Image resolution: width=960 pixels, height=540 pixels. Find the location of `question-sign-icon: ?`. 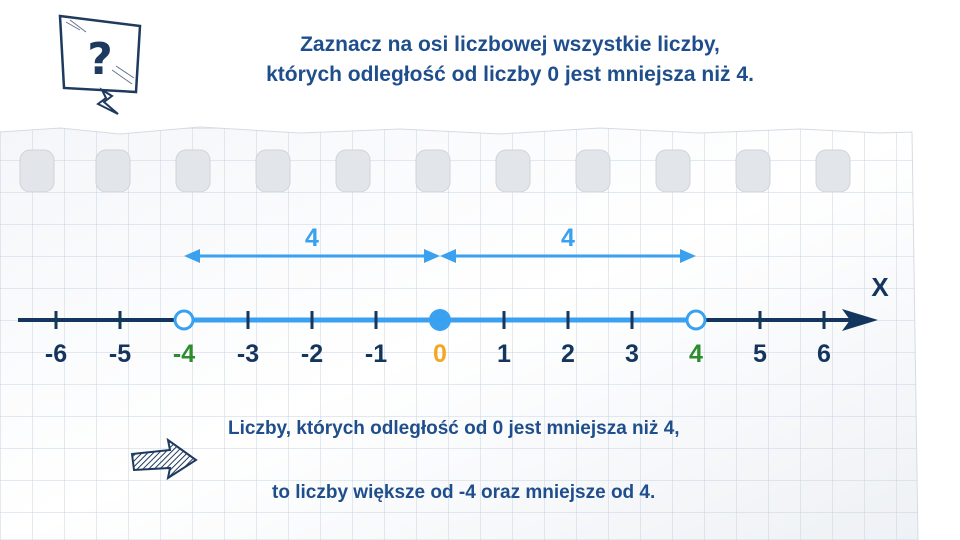

question-sign-icon: ? is located at coordinates (102, 65).